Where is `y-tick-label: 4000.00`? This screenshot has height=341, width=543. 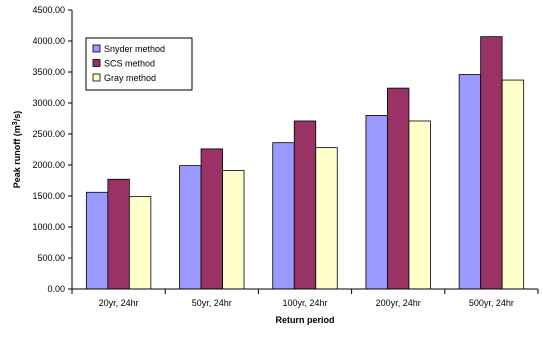 y-tick-label: 4000.00 is located at coordinates (48, 41).